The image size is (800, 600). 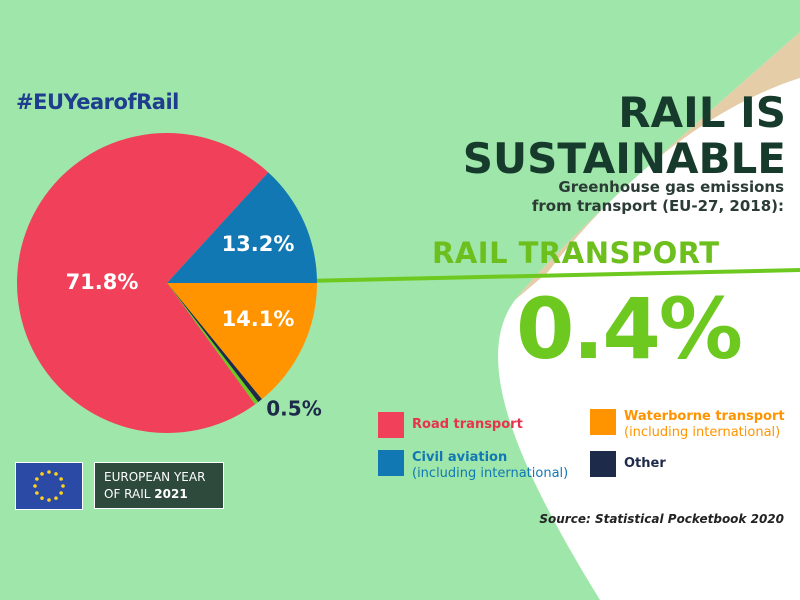 I want to click on legend-other: Other, so click(x=628, y=464).